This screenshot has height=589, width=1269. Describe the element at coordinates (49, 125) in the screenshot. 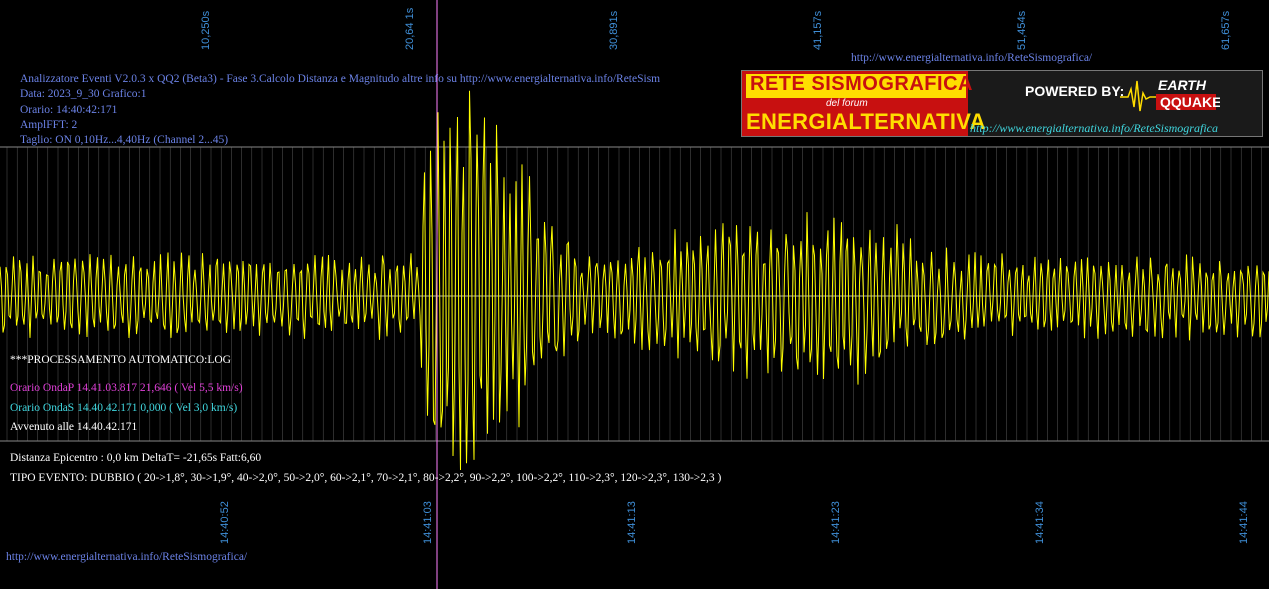

I see `amplfft-text: AmplFFT: 2` at that location.